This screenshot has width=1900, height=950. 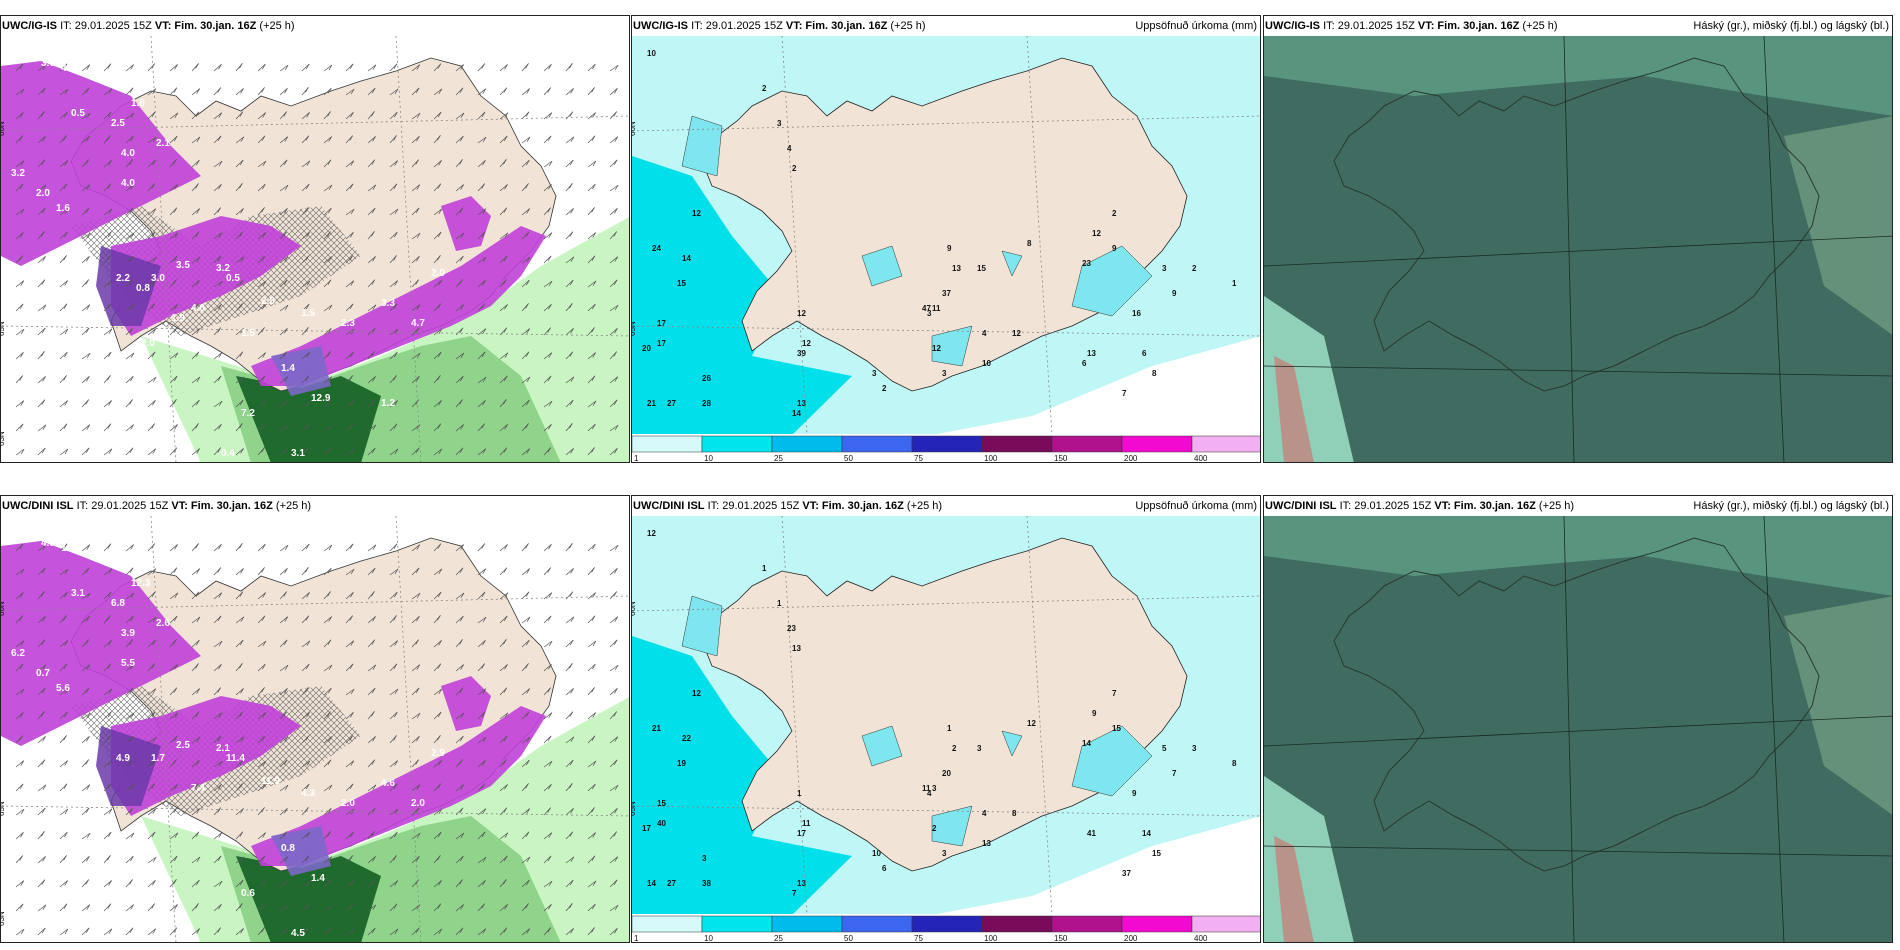 What do you see at coordinates (118, 603) in the screenshot?
I see `wind-value-label: 6.8` at bounding box center [118, 603].